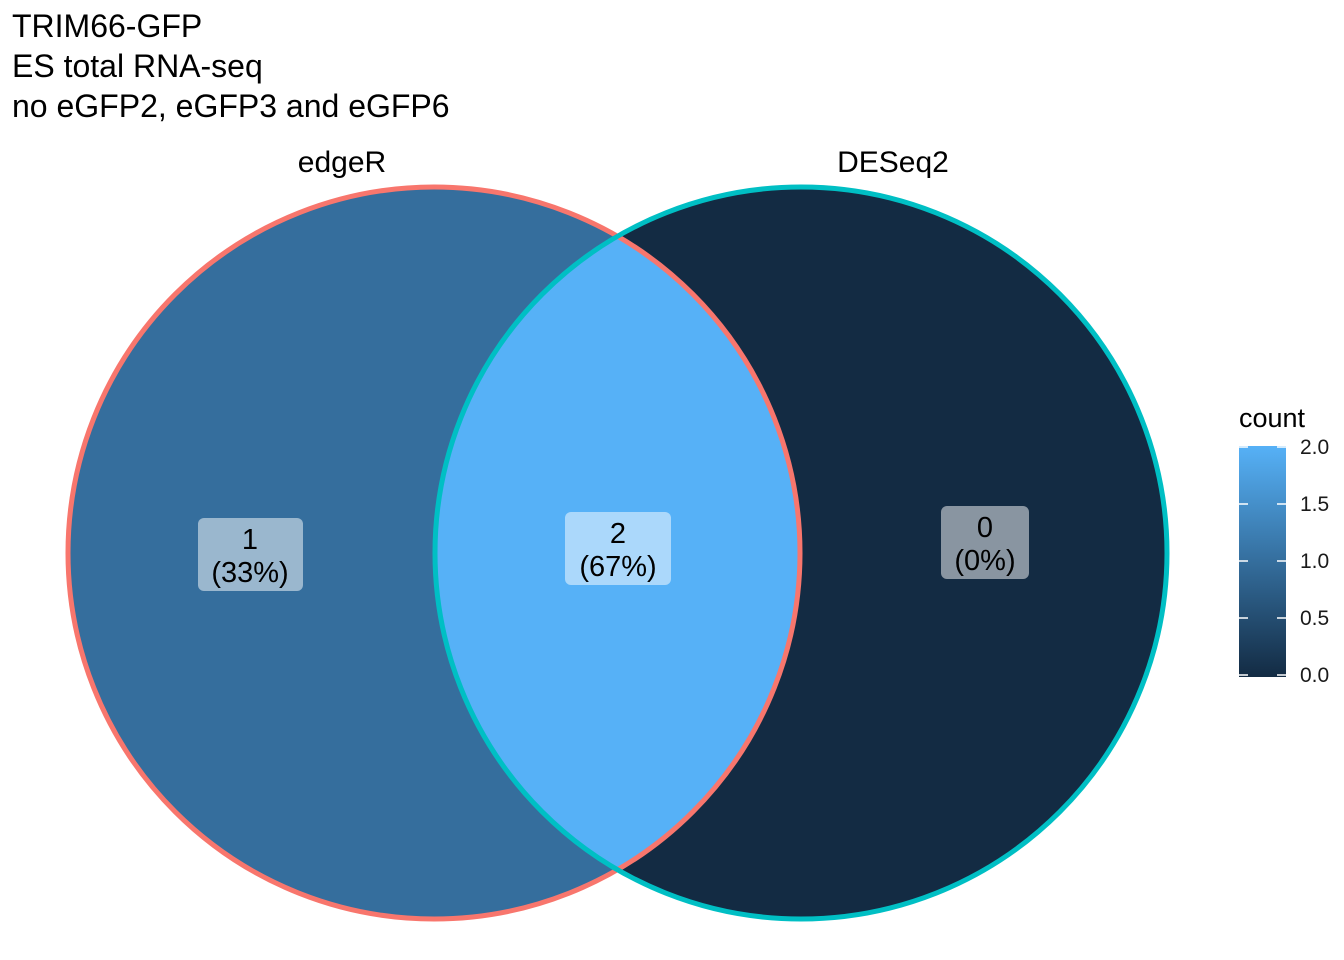 The width and height of the screenshot is (1344, 960). I want to click on legend: count 2.0 1.5 1.0 0.5 0.0, so click(1284, 545).